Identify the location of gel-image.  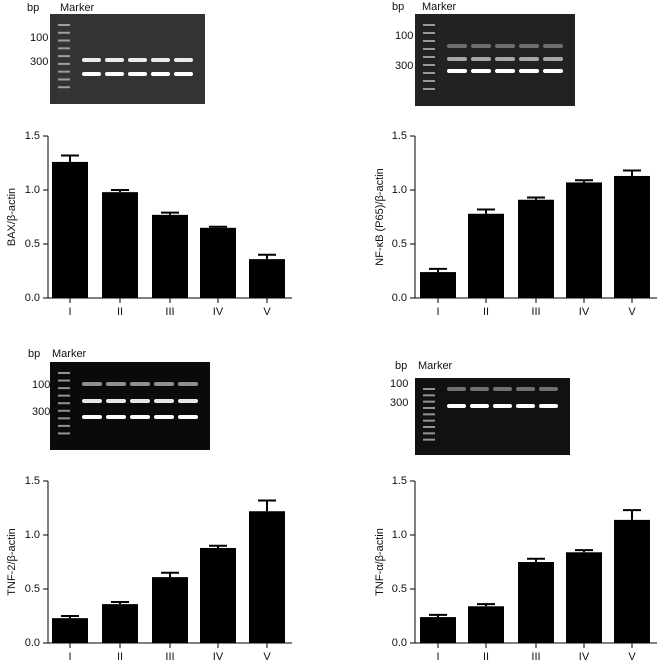
(492, 416).